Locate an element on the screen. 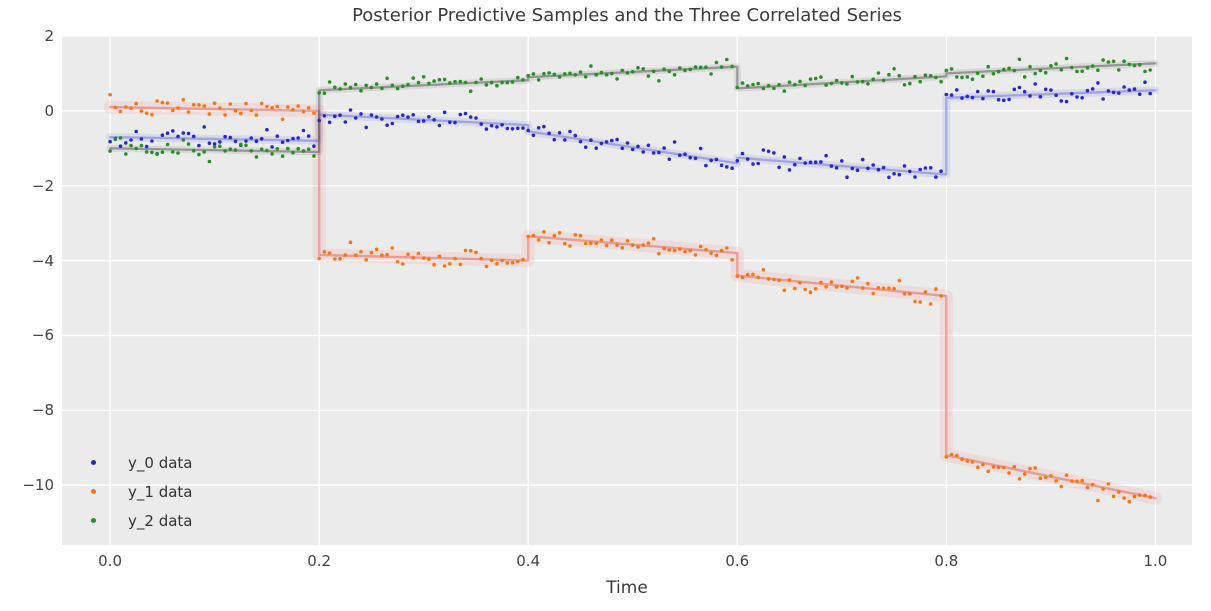 Image resolution: width=1211 pixels, height=611 pixels. legend: y_0 data y_1 data y_2 data is located at coordinates (136, 491).